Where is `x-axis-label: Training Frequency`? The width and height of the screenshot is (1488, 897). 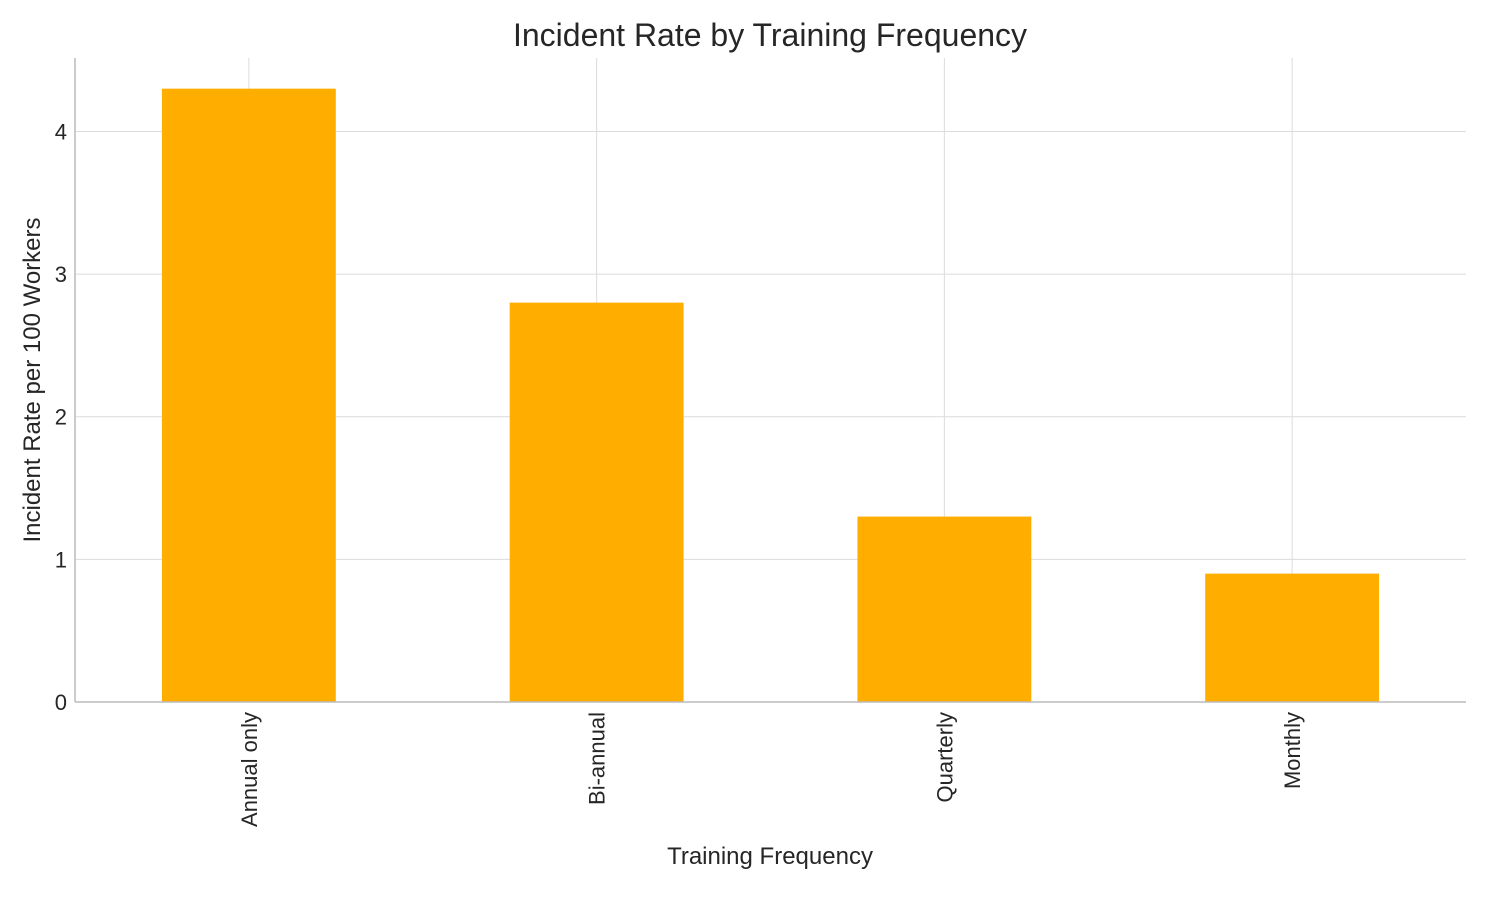
x-axis-label: Training Frequency is located at coordinates (770, 856).